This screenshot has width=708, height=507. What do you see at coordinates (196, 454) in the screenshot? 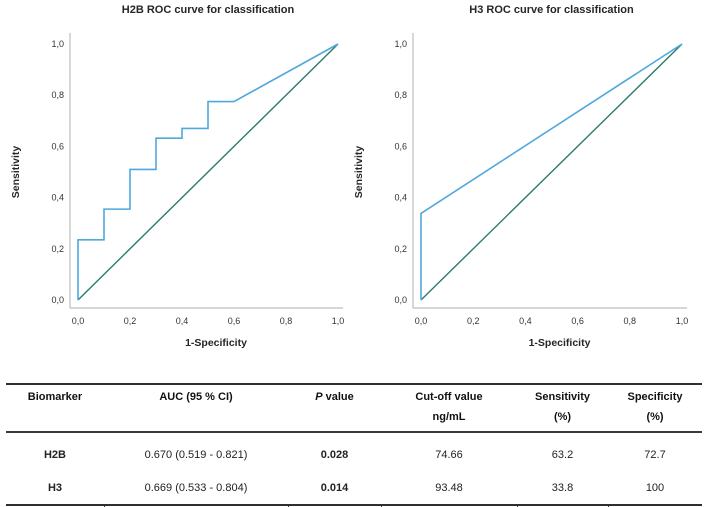
I see `cell-auc: 0.670 (0.519 - 0.821)` at bounding box center [196, 454].